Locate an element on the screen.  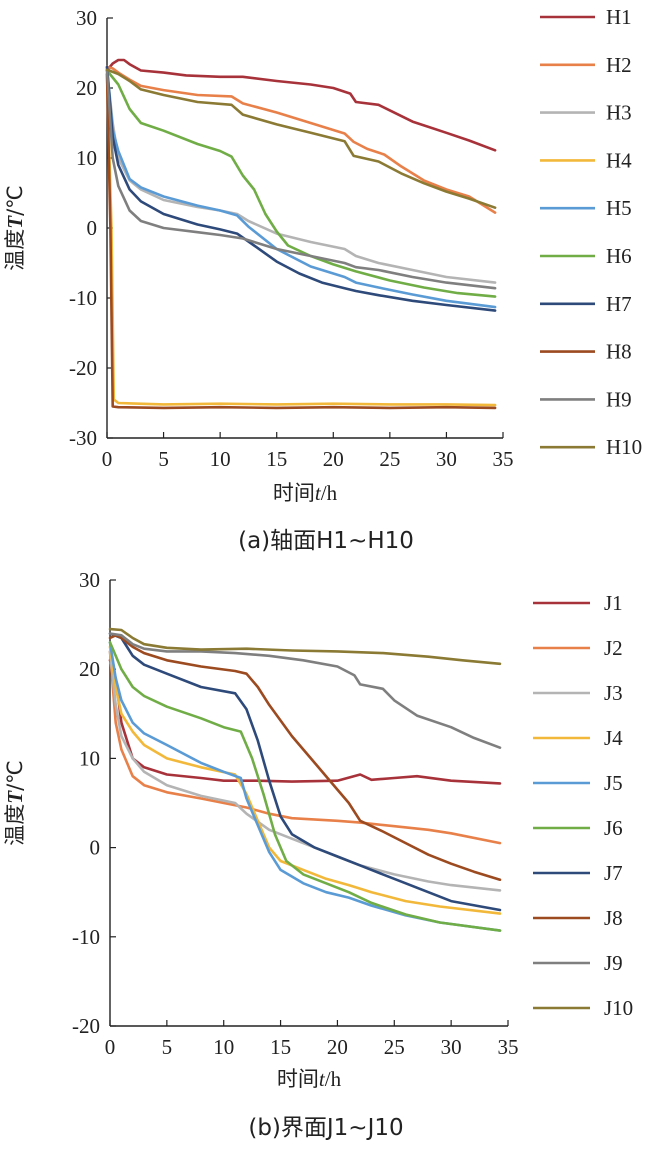
legend-label-j6: J6 is located at coordinates (613, 828).